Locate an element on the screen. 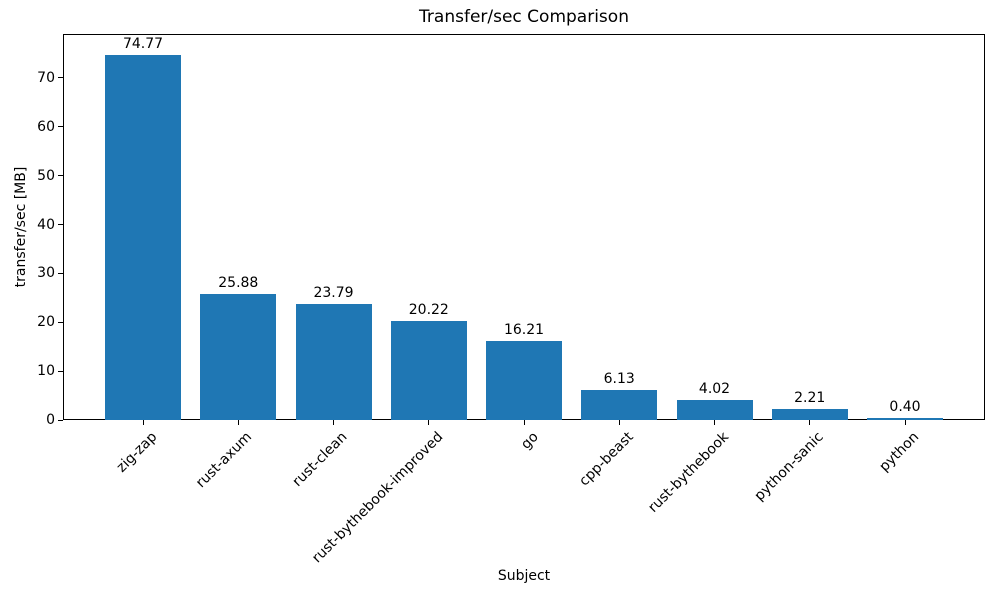 The image size is (1000, 600). y-tick-label: 20 is located at coordinates (46, 322).